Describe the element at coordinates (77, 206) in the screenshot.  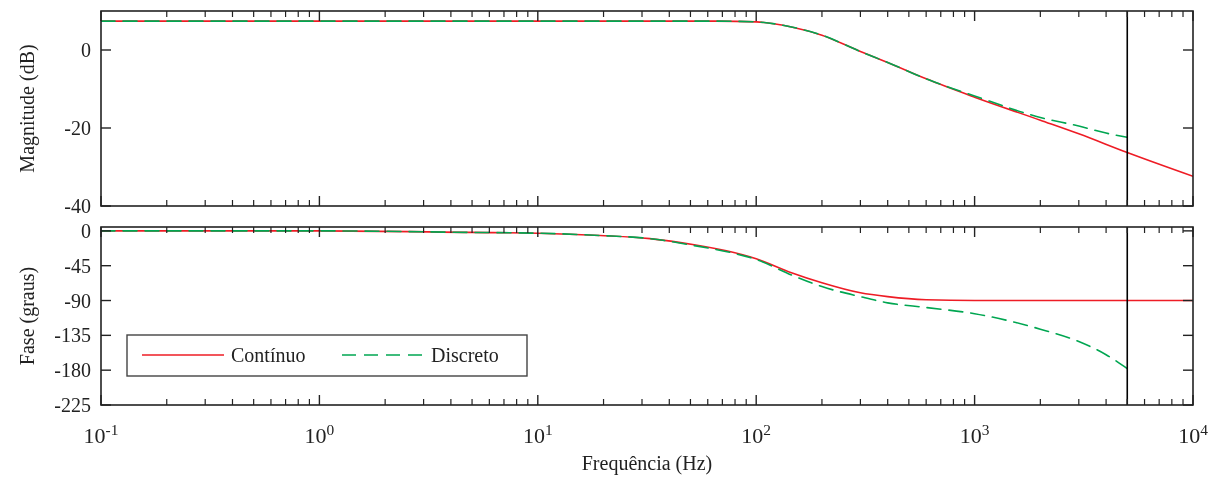
I see `y-tick-label: -40` at that location.